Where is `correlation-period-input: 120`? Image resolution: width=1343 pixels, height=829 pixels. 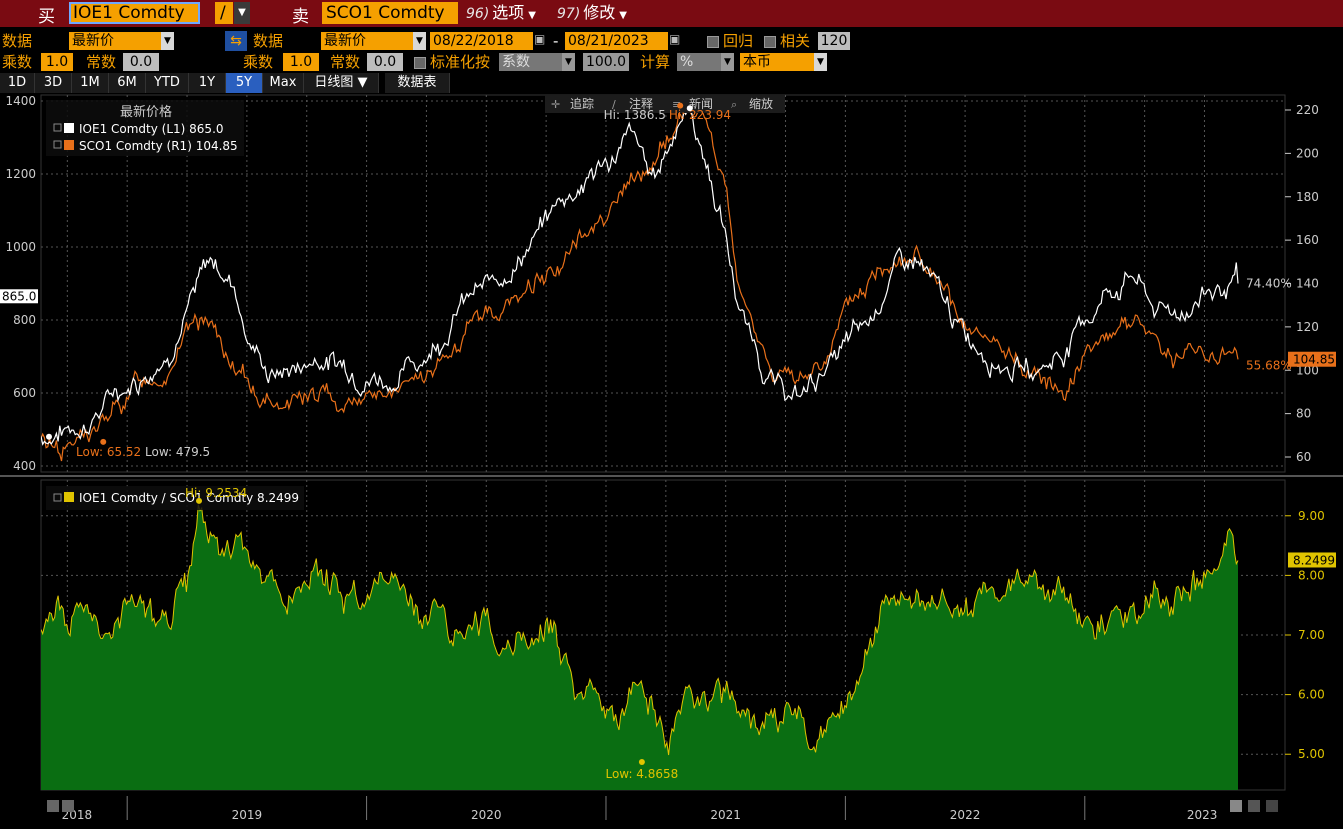
correlation-period-input: 120 is located at coordinates (834, 41).